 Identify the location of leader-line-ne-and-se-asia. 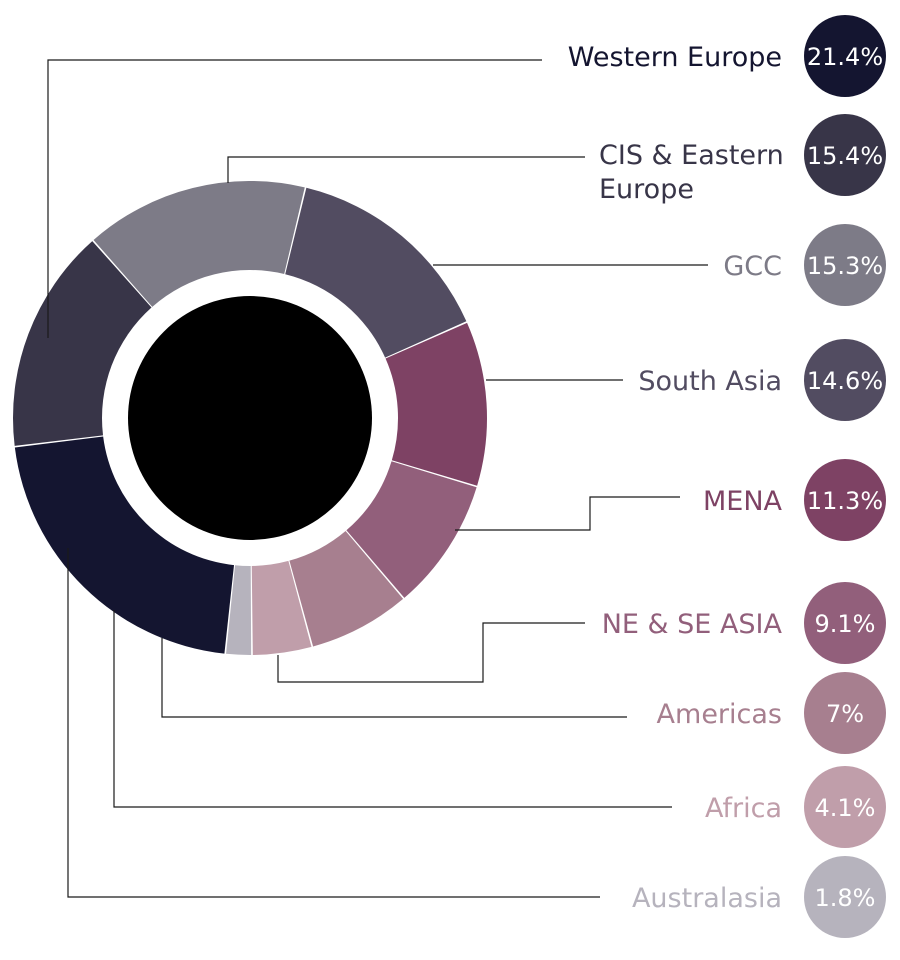
(431, 652).